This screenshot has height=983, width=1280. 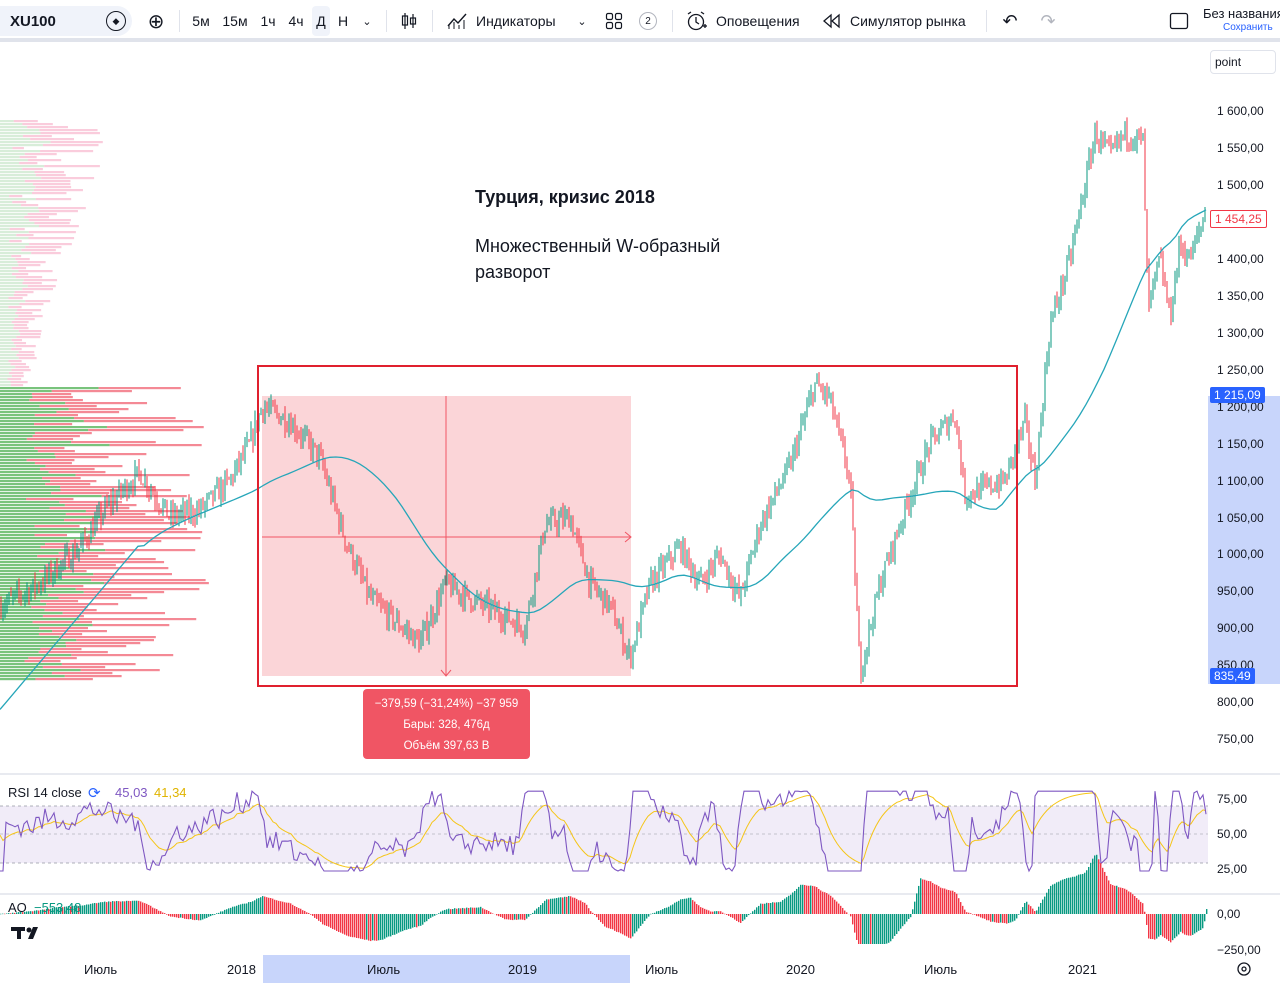 What do you see at coordinates (66, 21) in the screenshot?
I see `symbol-search: XU100 ◆` at bounding box center [66, 21].